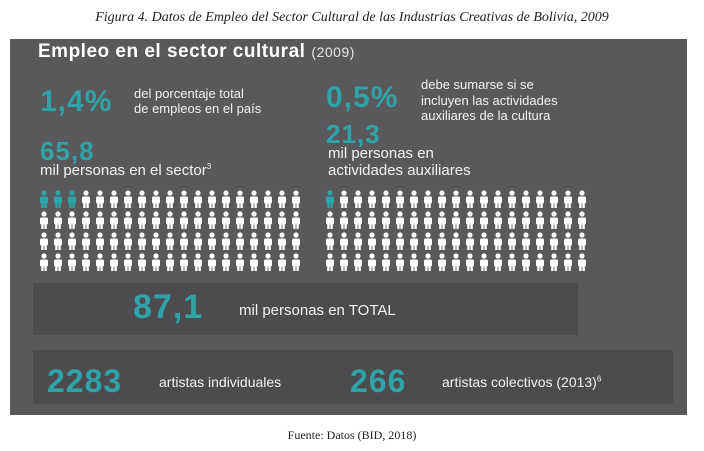 This screenshot has height=451, width=704. I want to click on stat-total-value: 87,1, so click(168, 307).